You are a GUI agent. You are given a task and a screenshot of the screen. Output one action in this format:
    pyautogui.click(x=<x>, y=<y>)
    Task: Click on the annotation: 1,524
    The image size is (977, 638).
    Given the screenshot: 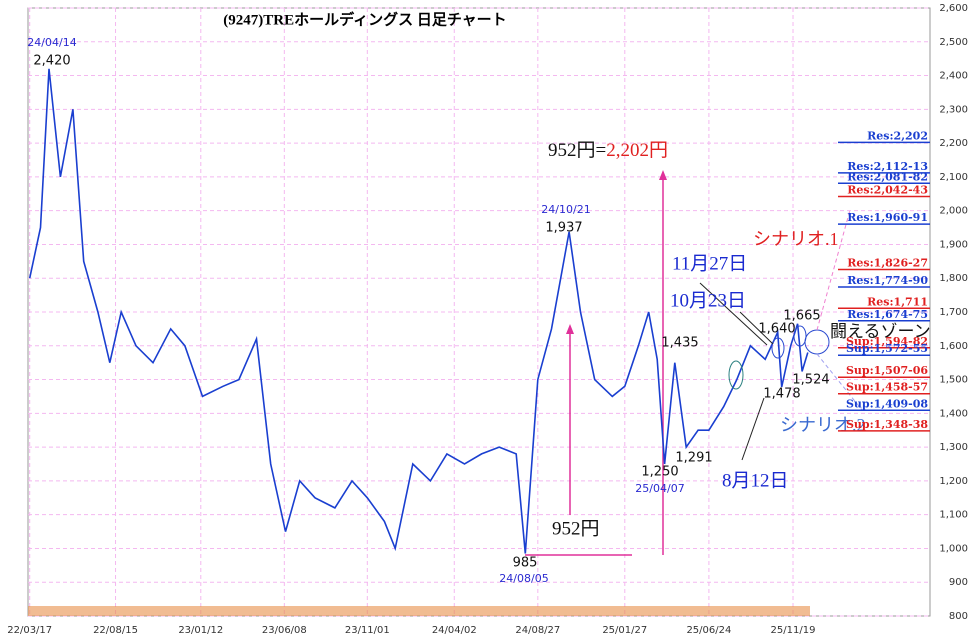 What is the action you would take?
    pyautogui.click(x=810, y=380)
    